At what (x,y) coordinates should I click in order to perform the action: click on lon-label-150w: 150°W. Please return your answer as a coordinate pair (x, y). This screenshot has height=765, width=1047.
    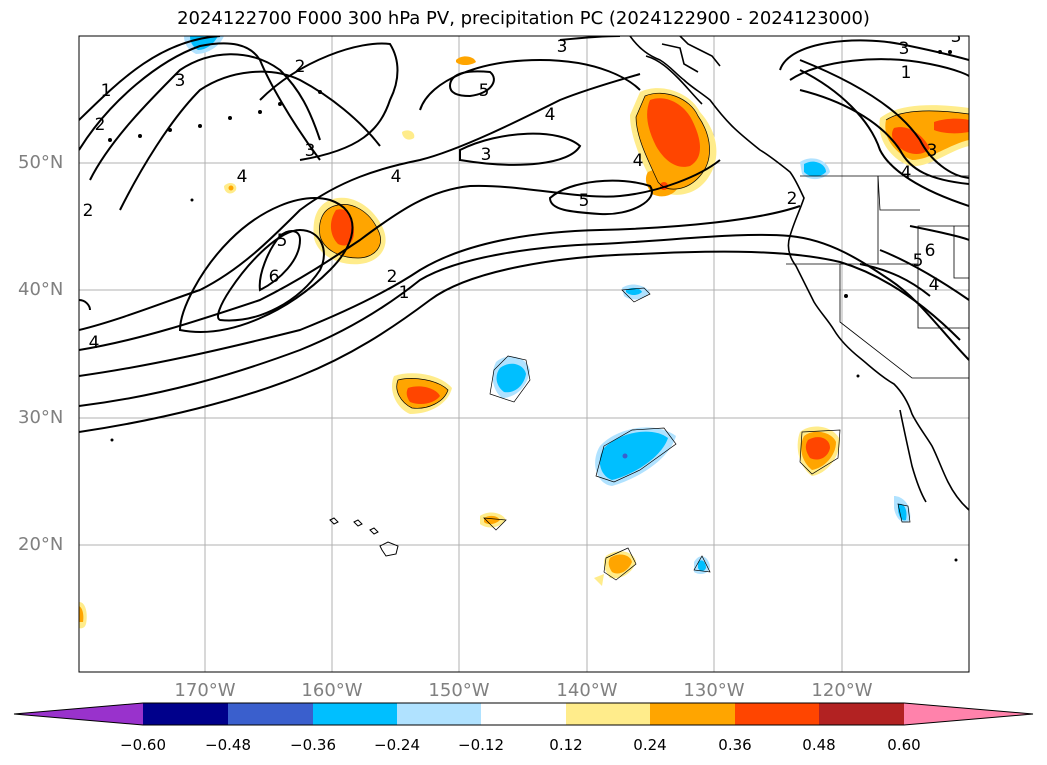
    Looking at the image, I should click on (459, 690).